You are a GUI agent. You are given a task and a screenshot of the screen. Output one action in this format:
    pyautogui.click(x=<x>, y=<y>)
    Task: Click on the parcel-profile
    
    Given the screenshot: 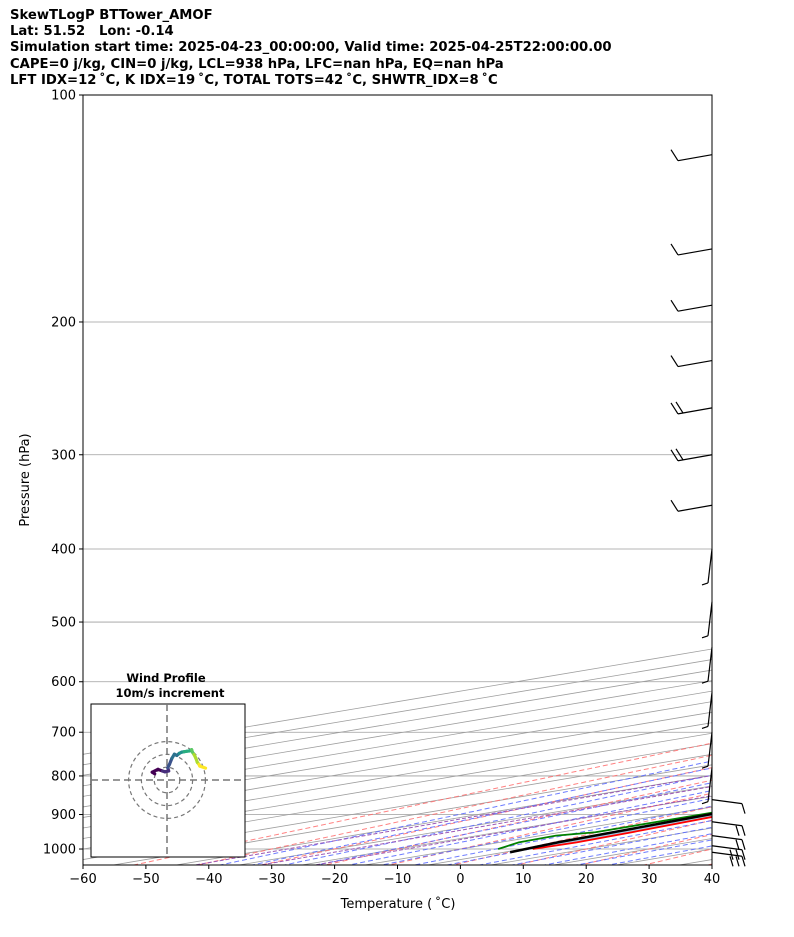 What is the action you would take?
    pyautogui.click(x=610, y=833)
    